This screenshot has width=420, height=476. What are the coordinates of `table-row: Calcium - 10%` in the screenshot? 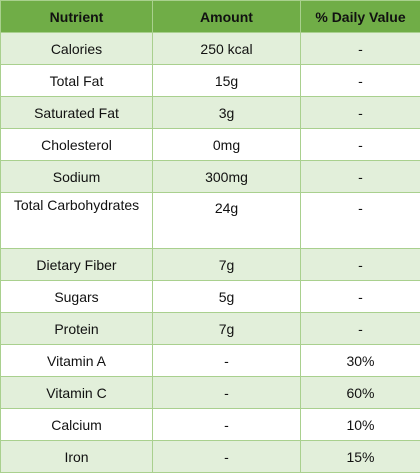 It's located at (210, 424).